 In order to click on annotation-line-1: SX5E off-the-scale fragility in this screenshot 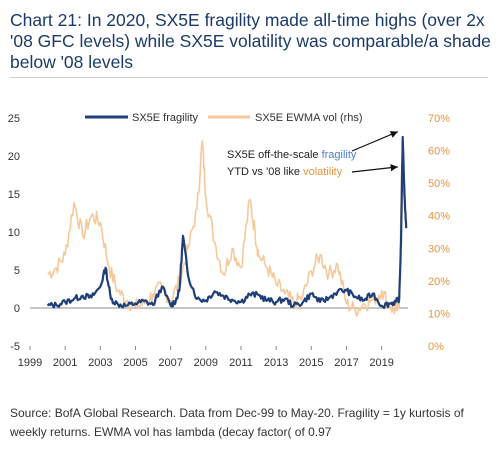, I will do `click(292, 155)`.